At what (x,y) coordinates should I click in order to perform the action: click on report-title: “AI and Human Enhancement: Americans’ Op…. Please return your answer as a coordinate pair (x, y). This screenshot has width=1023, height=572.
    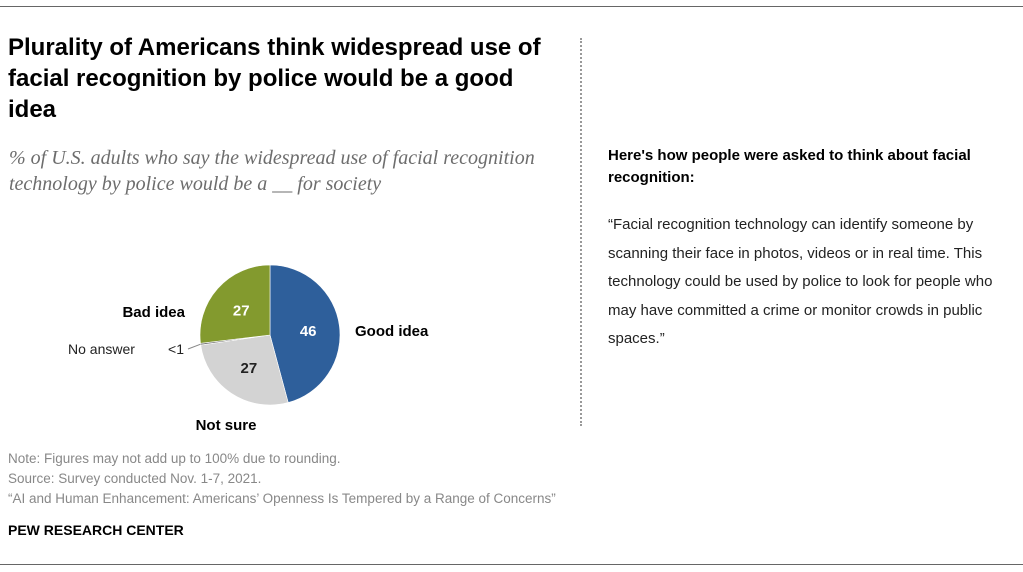
    Looking at the image, I should click on (282, 498).